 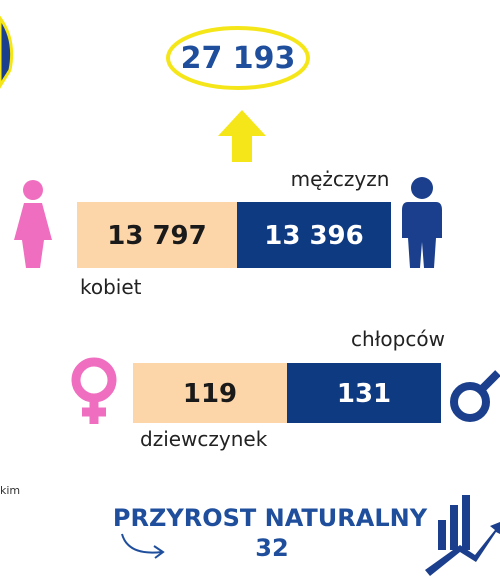 What do you see at coordinates (462, 535) in the screenshot?
I see `growth-icon` at bounding box center [462, 535].